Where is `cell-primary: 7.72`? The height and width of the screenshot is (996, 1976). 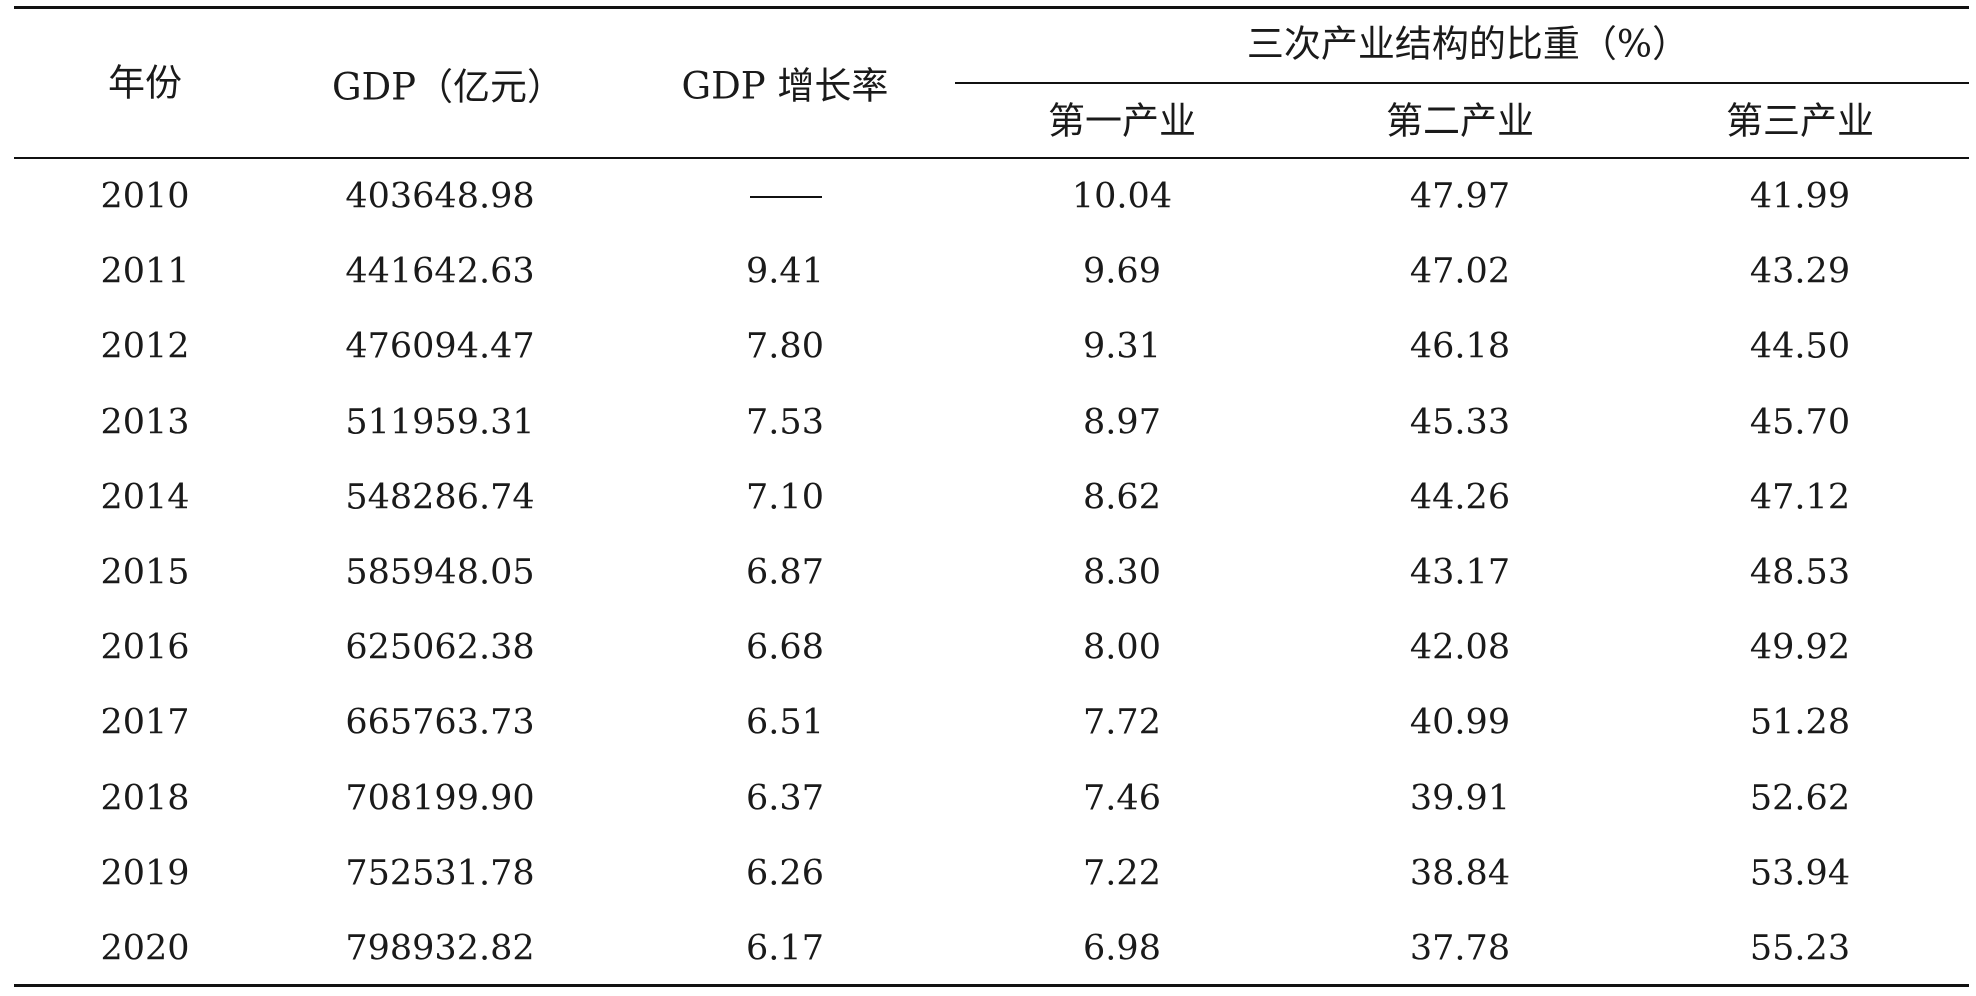 cell-primary: 7.72 is located at coordinates (1122, 722).